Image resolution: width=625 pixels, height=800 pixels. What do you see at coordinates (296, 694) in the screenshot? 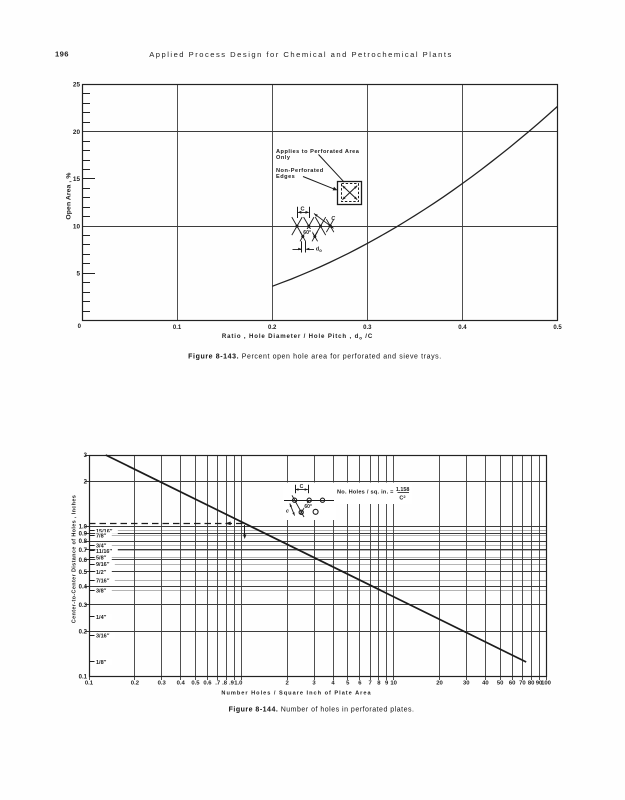
I see `svg-text:Number Holes / Square Inch of: Number Holes / Square Inch of Plate Area` at bounding box center [296, 694].